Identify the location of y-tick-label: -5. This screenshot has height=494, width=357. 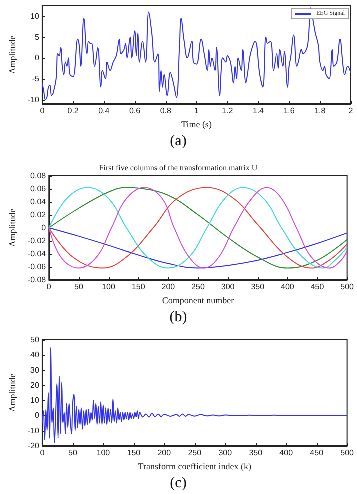
(36, 79).